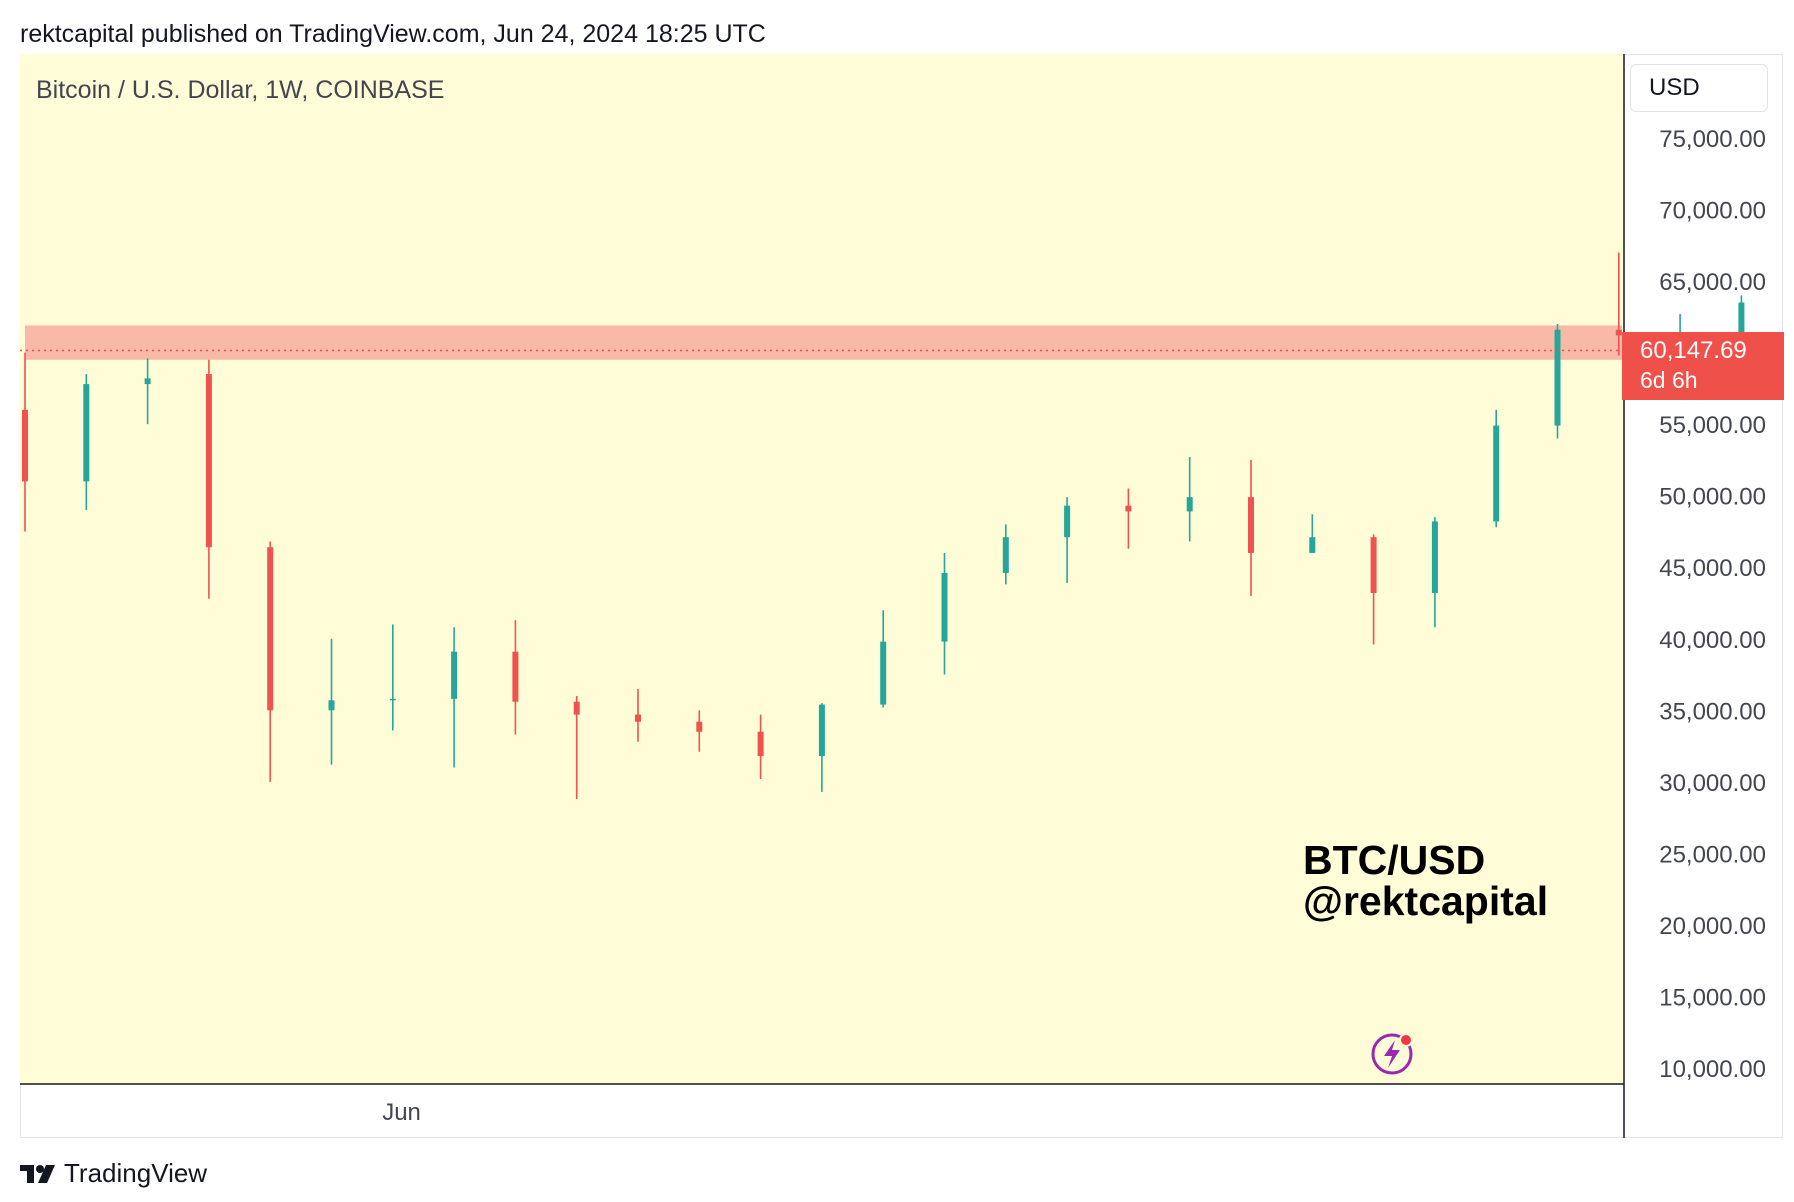  Describe the element at coordinates (1712, 711) in the screenshot. I see `price-tick-label: 35,000.00` at that location.